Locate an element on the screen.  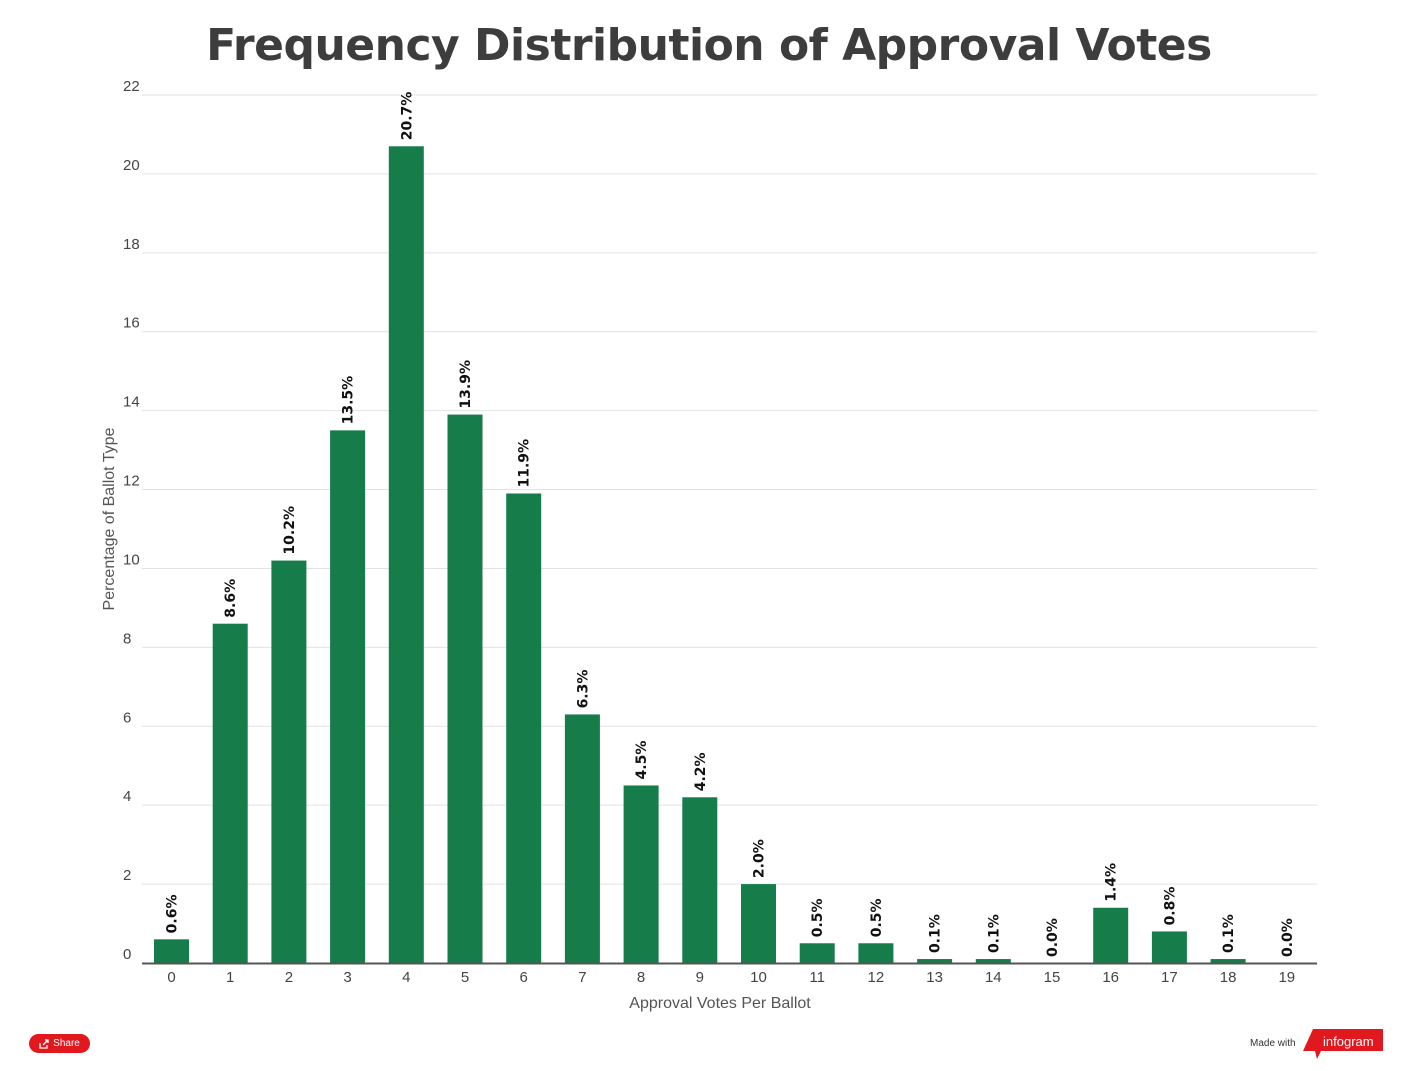
y-tick-label: 18 is located at coordinates (131, 244).